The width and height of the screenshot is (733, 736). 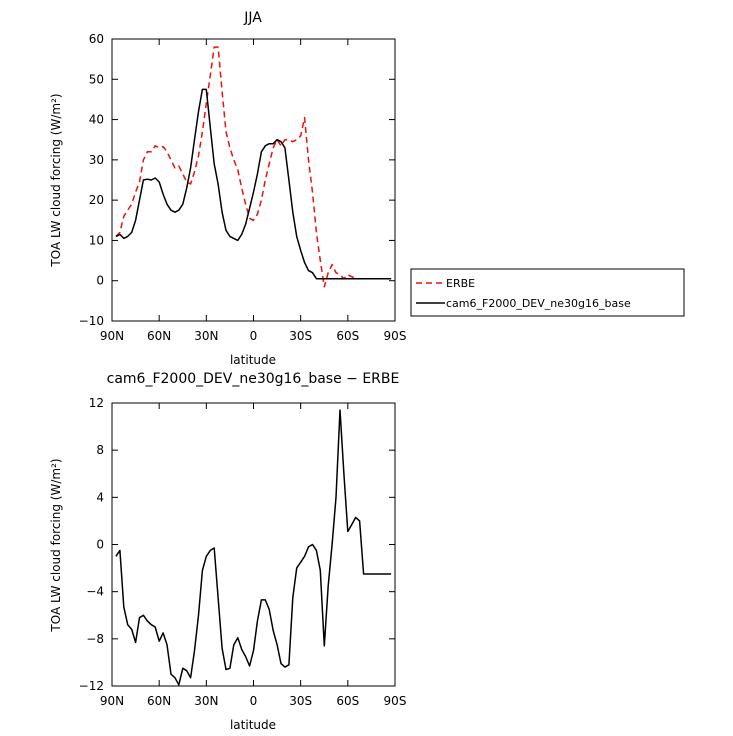 I want to click on bottom-xtick-label: 90S, so click(x=395, y=701).